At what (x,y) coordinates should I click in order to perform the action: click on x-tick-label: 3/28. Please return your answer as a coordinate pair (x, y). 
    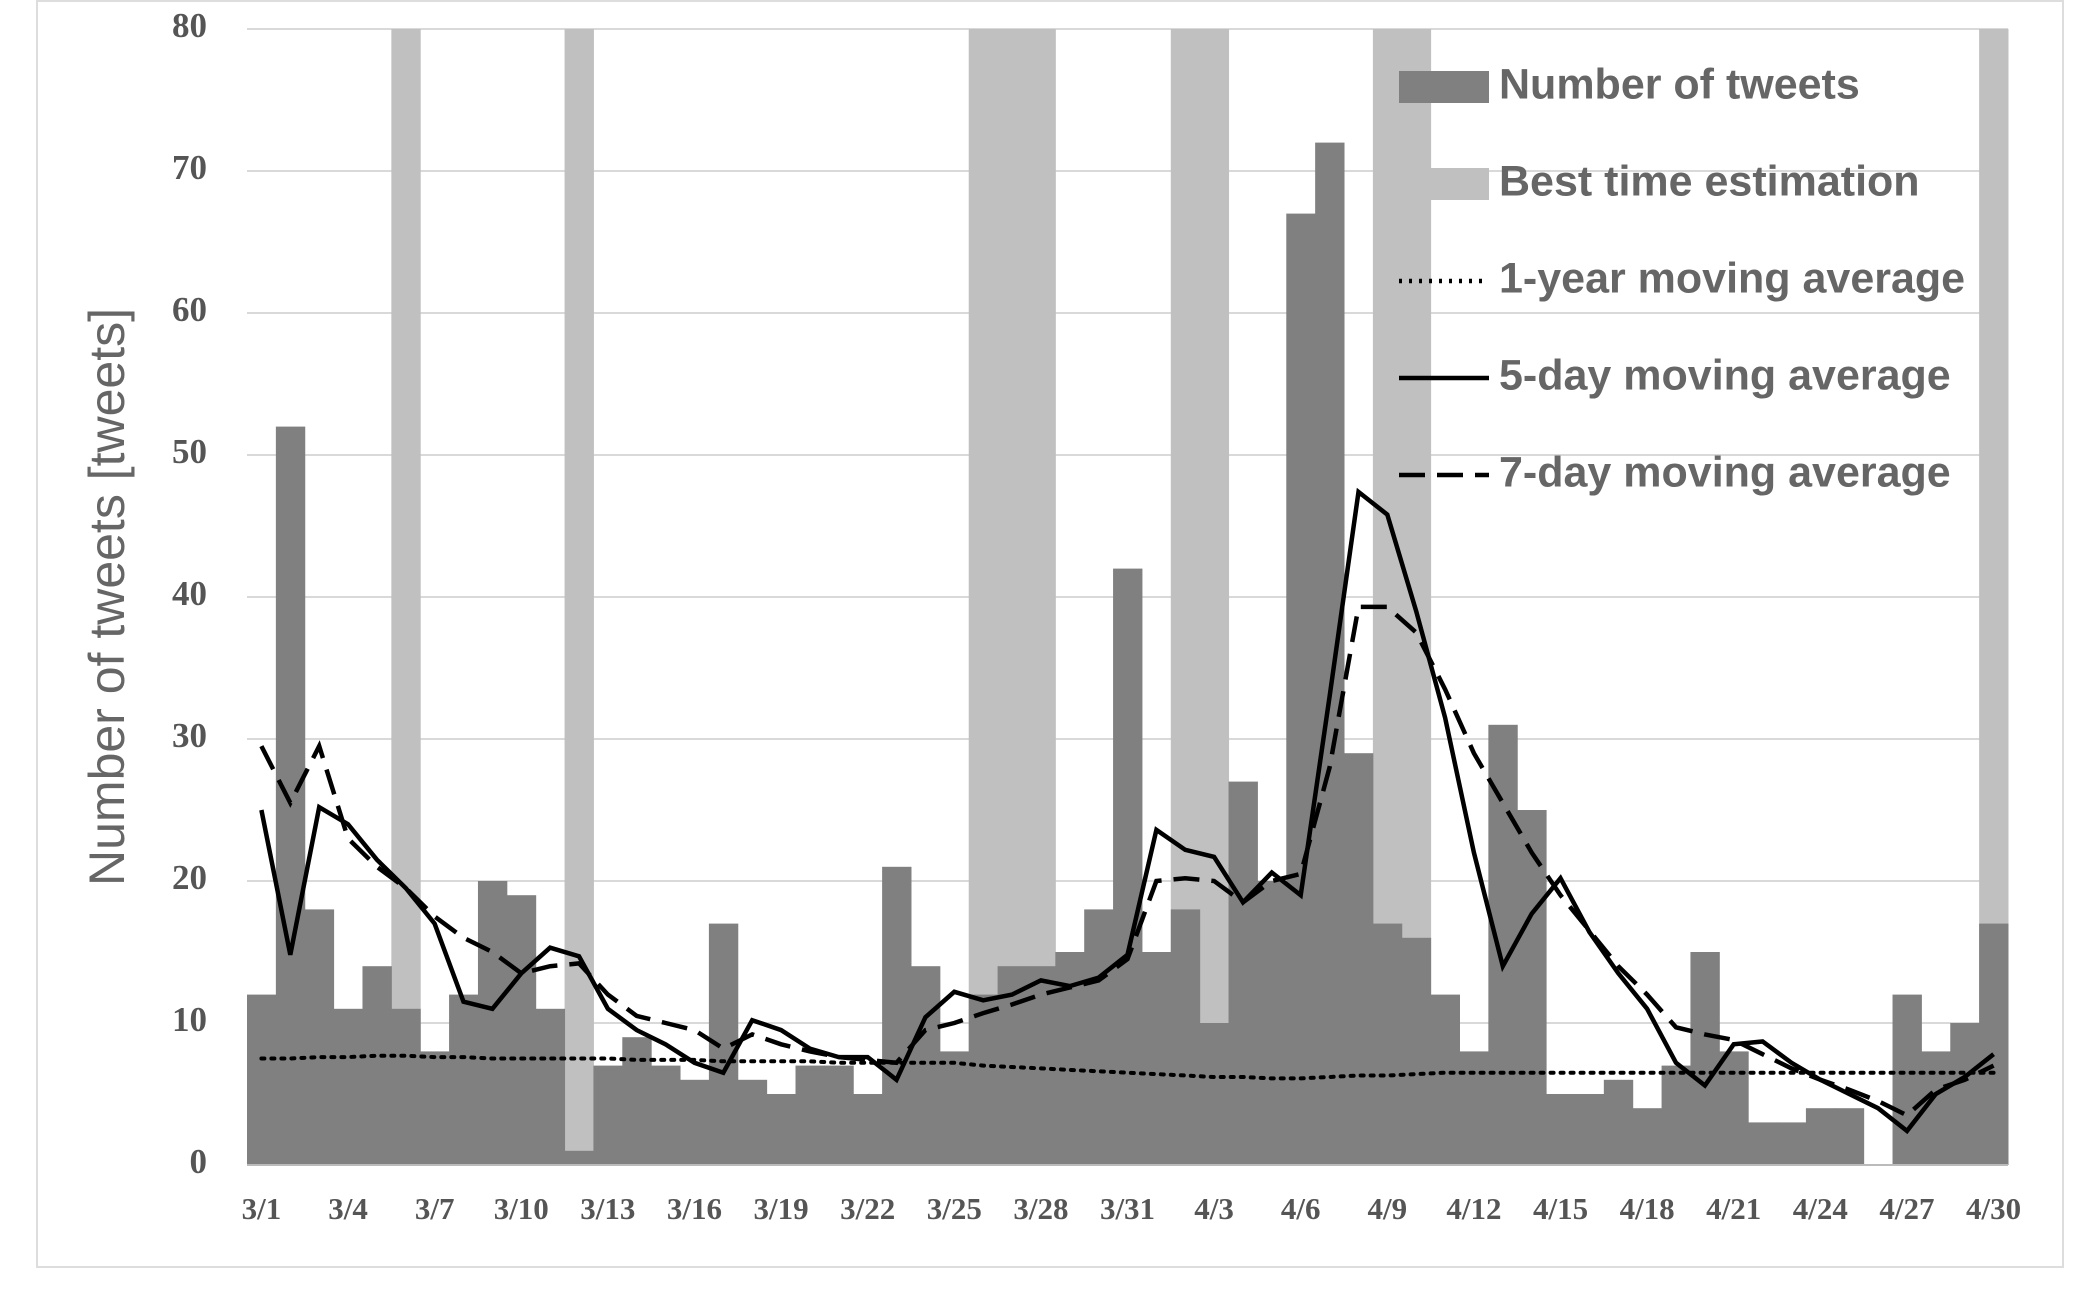
    Looking at the image, I should click on (1040, 1208).